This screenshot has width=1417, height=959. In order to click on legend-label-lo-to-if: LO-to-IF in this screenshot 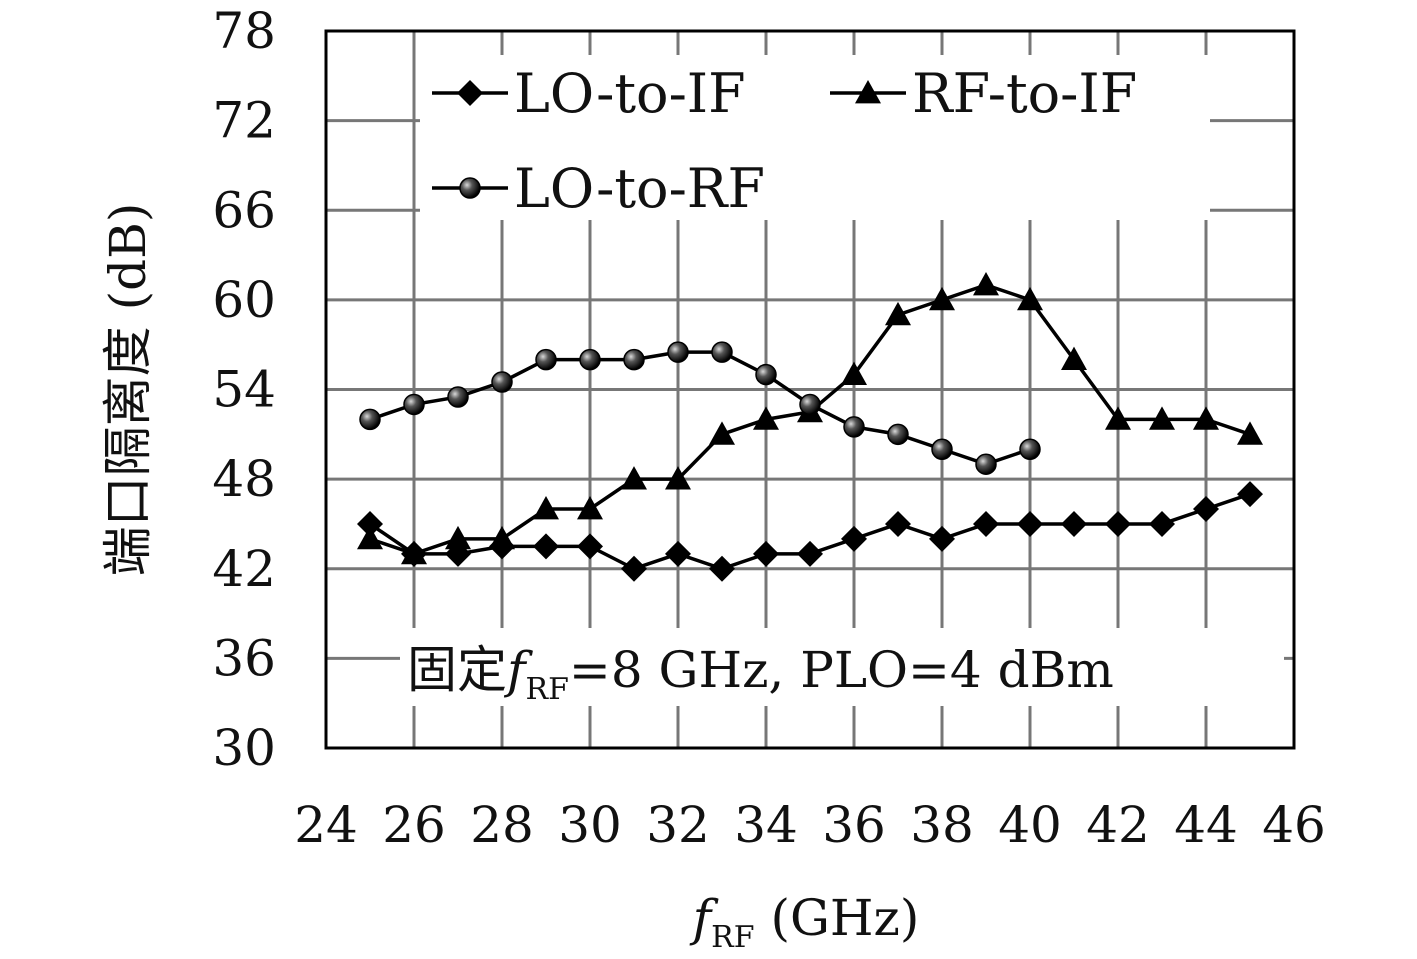, I will do `click(630, 93)`.